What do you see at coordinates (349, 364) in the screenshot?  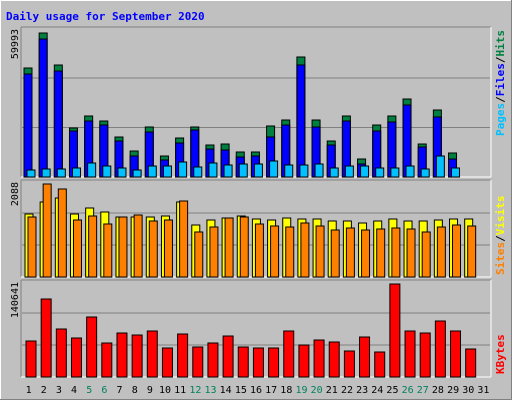 I see `kbytes-bar-day-22-fill` at bounding box center [349, 364].